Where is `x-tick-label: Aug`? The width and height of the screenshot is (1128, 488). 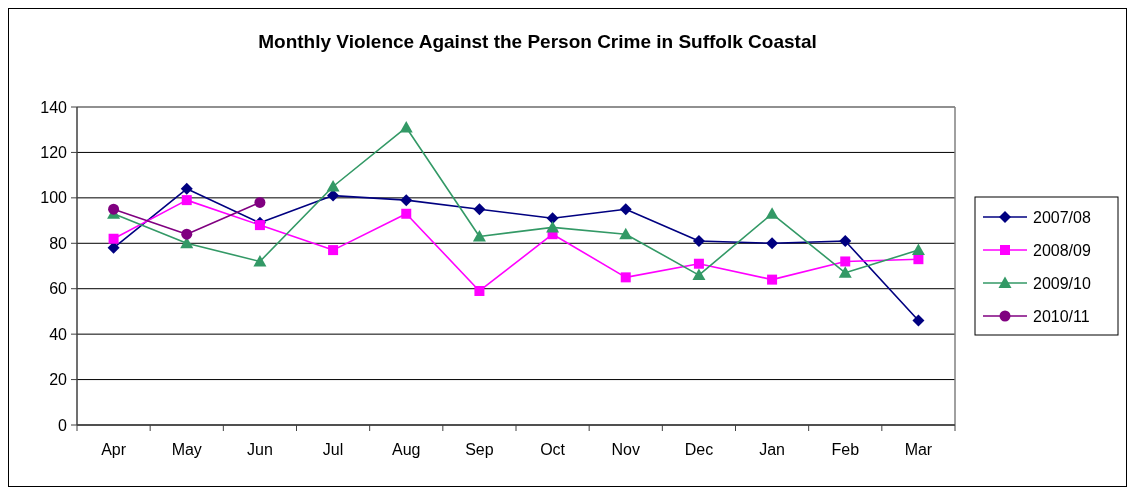 x-tick-label: Aug is located at coordinates (406, 449).